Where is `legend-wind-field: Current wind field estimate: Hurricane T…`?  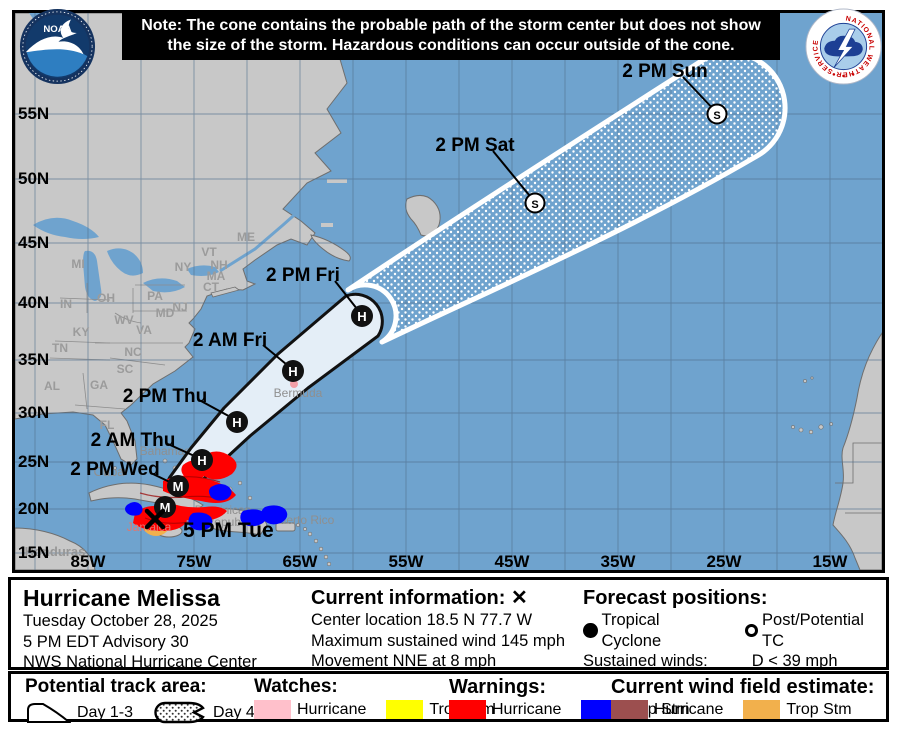
legend-wind-field: Current wind field estimate: Hurricane T… is located at coordinates (742, 698).